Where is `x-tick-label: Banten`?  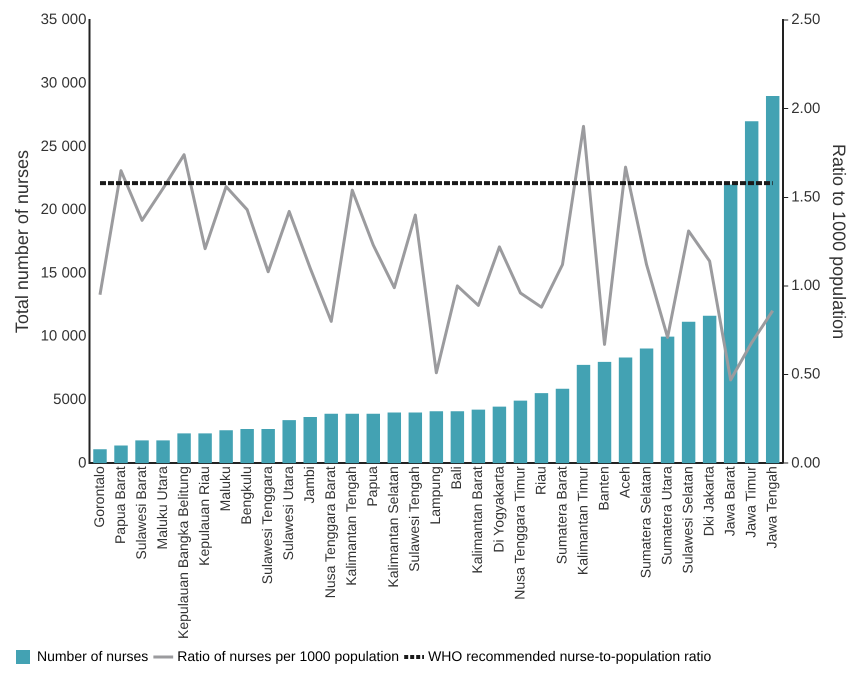
x-tick-label: Banten is located at coordinates (603, 488).